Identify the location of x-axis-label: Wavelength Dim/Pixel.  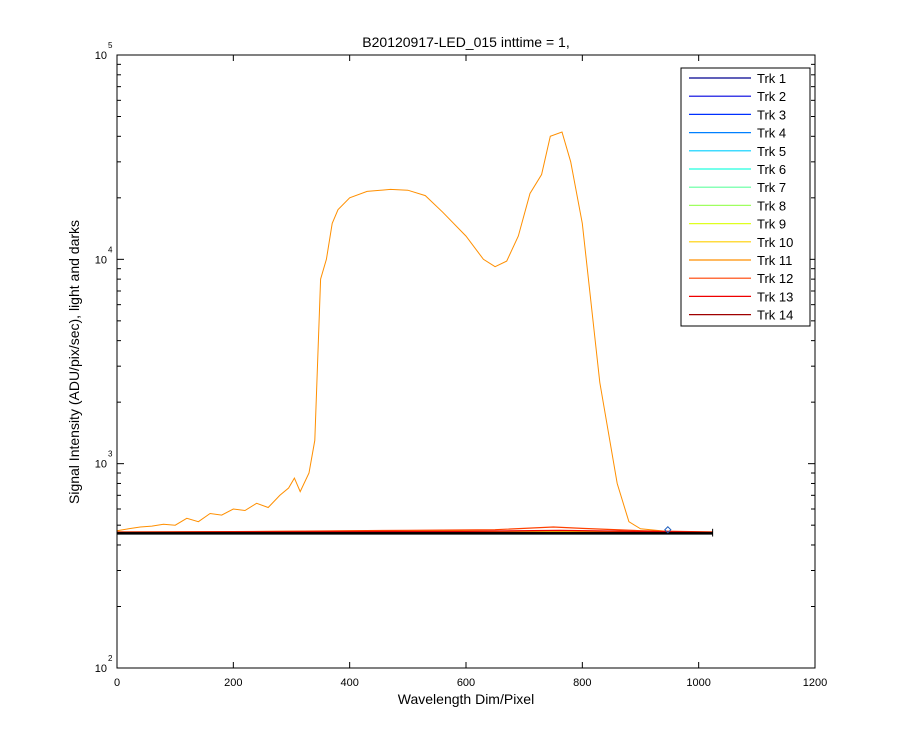
(466, 699).